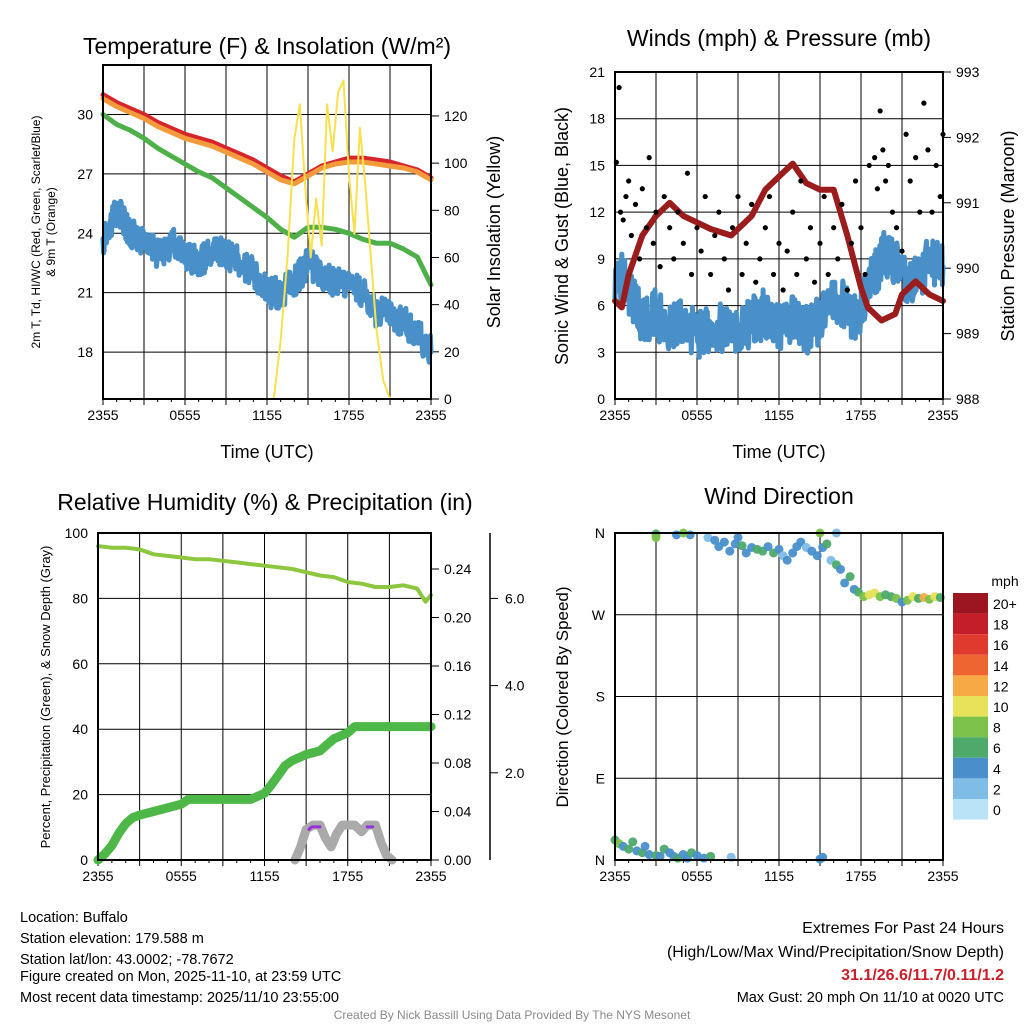 The width and height of the screenshot is (1024, 1024). I want to click on series-hi-wc, so click(267, 281).